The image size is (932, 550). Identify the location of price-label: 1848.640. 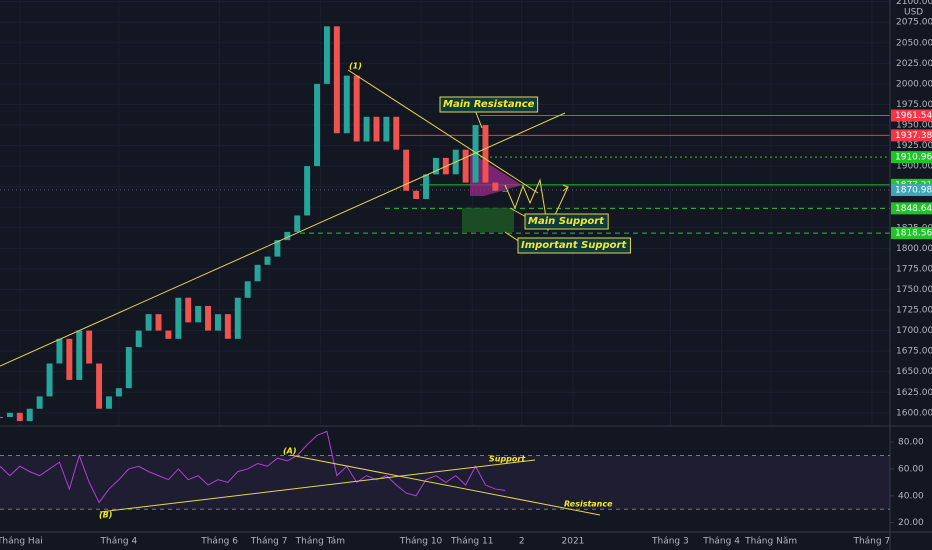
(913, 209).